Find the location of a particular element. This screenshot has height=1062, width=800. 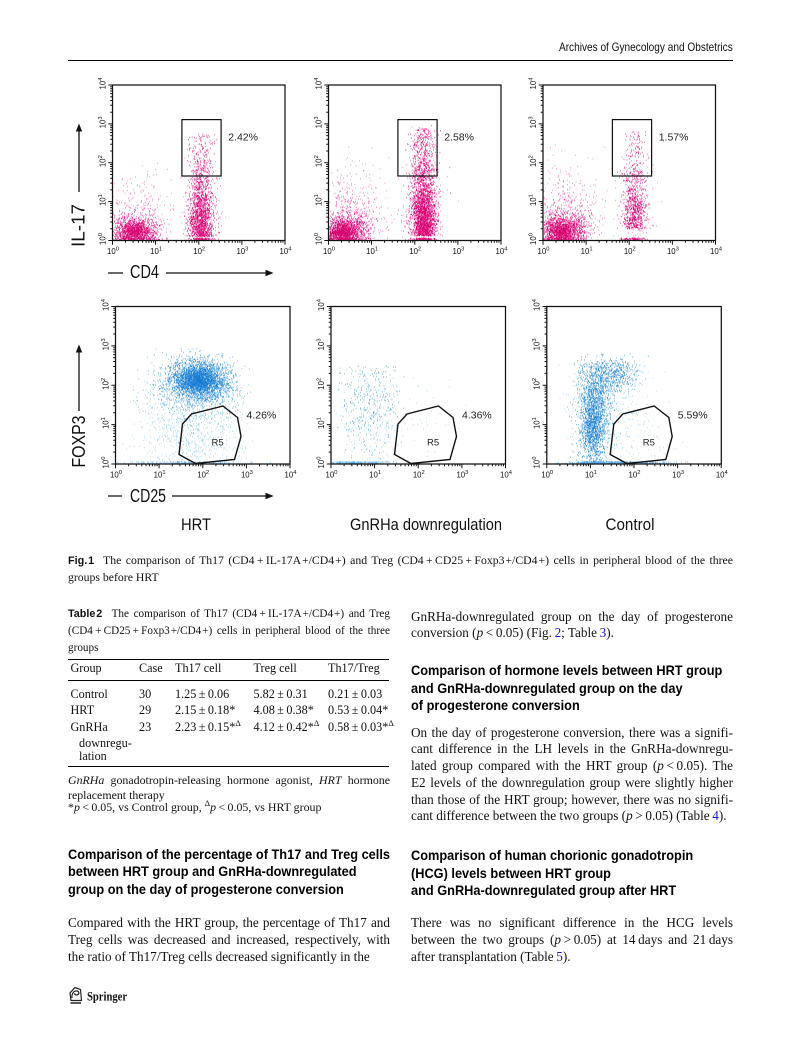

svg-text: 4.26% is located at coordinates (262, 416).